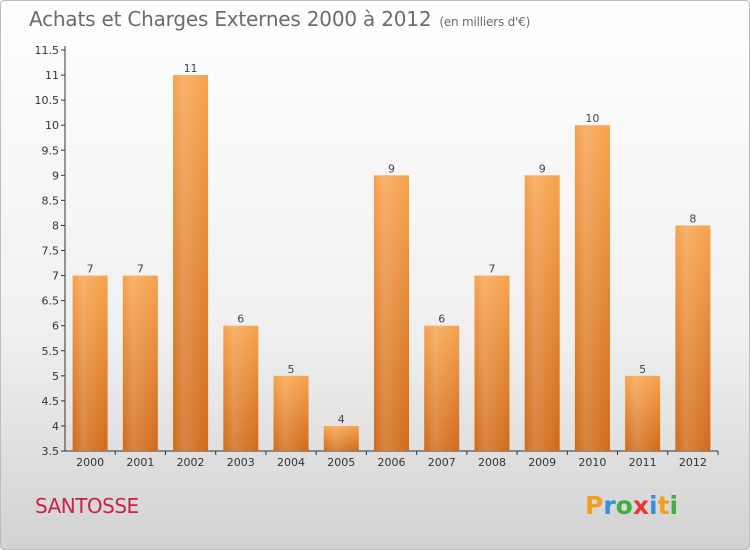 This screenshot has width=750, height=550. I want to click on value-label: 8, so click(692, 218).